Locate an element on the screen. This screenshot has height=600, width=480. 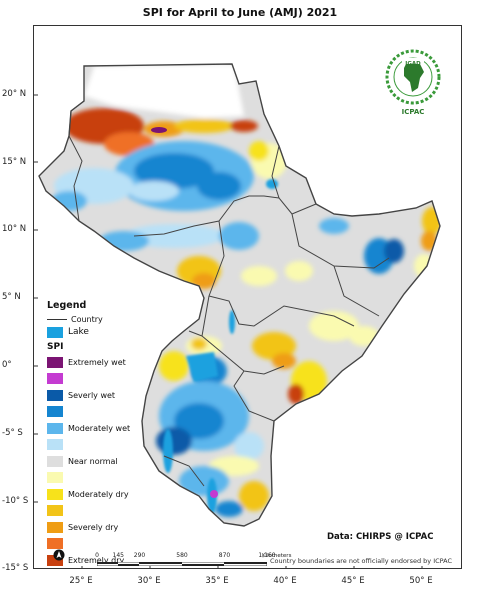
lon-label: 50° E is located at coordinates (421, 581).